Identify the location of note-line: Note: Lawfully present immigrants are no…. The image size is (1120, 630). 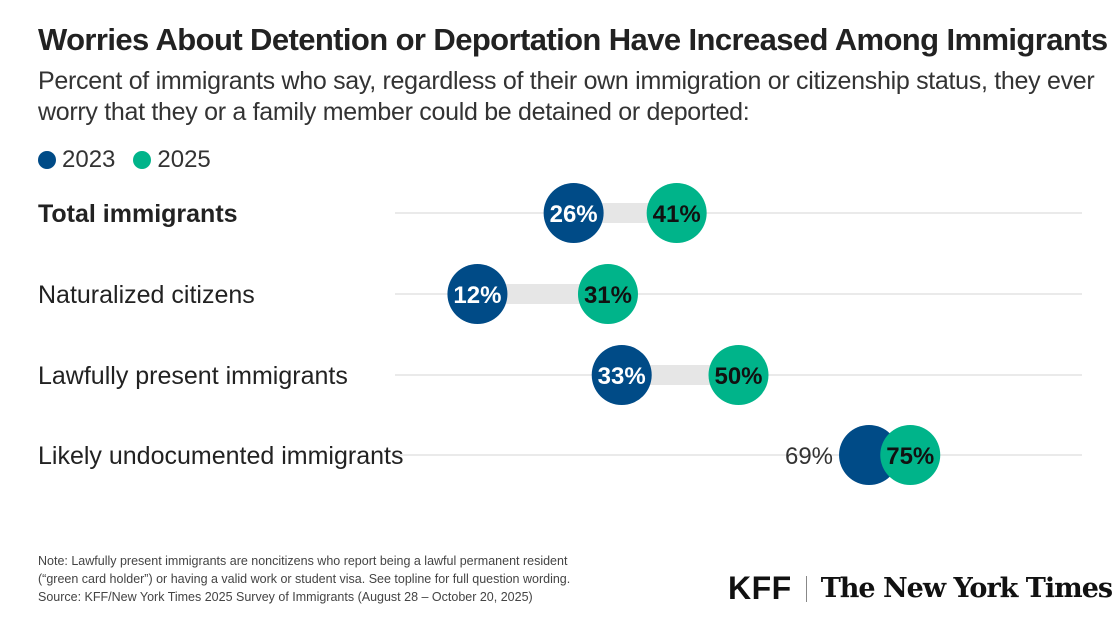
(303, 561).